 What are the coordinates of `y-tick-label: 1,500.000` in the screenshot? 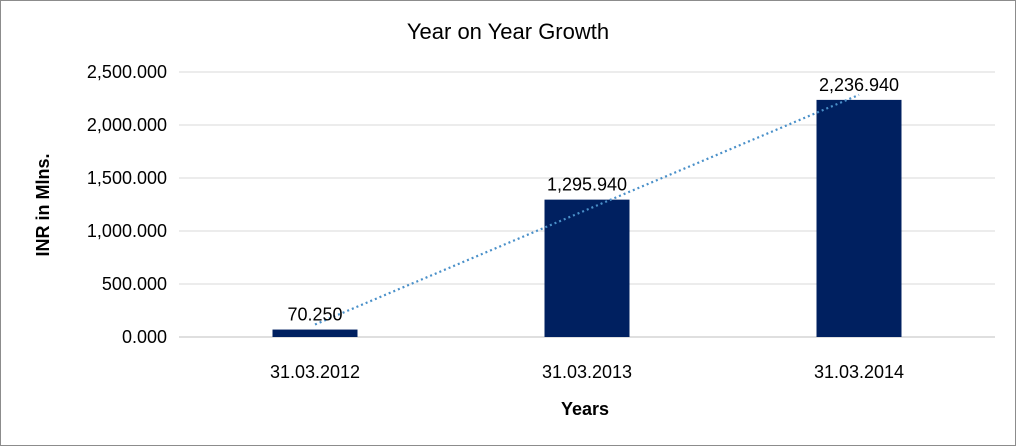 It's located at (127, 178).